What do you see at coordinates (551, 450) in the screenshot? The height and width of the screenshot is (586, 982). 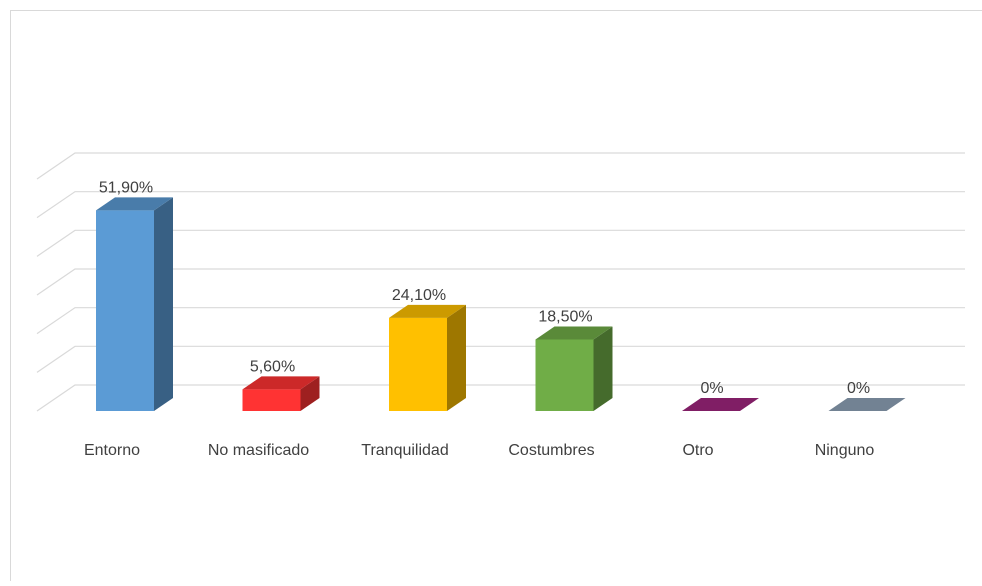 I see `x-tick-label: Costumbres` at bounding box center [551, 450].